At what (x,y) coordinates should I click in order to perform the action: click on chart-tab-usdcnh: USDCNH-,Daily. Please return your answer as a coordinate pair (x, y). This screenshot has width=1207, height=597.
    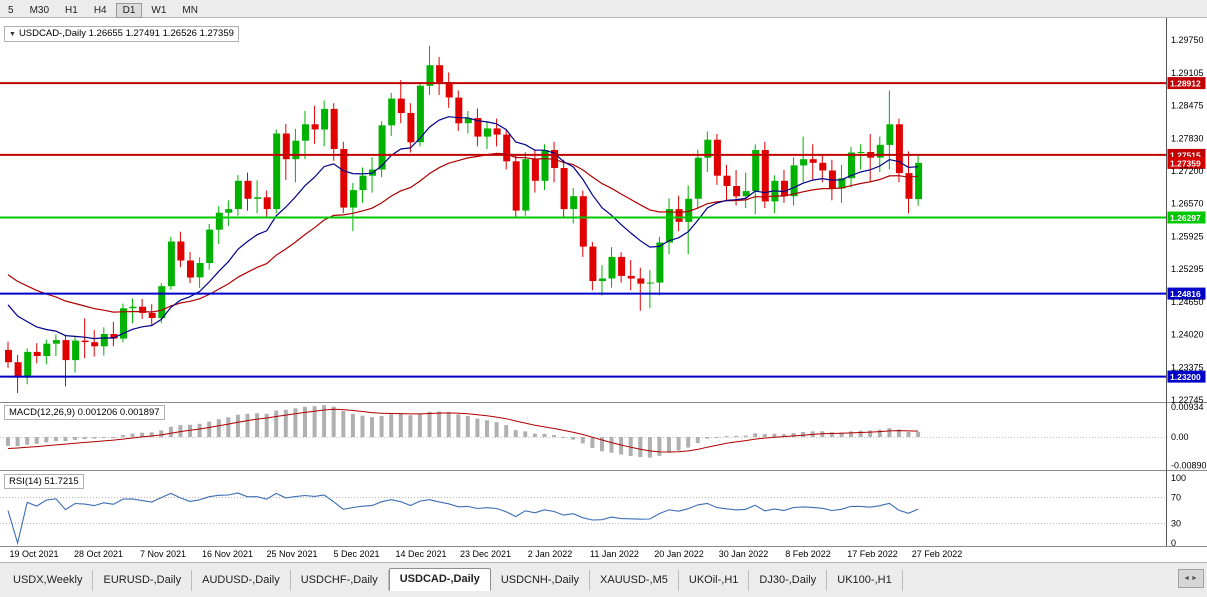
    Looking at the image, I should click on (541, 580).